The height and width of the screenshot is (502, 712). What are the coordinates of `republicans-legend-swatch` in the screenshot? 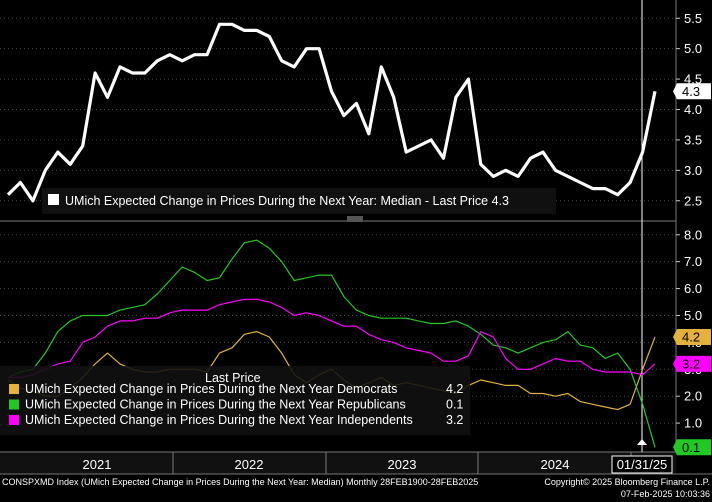 It's located at (14, 404).